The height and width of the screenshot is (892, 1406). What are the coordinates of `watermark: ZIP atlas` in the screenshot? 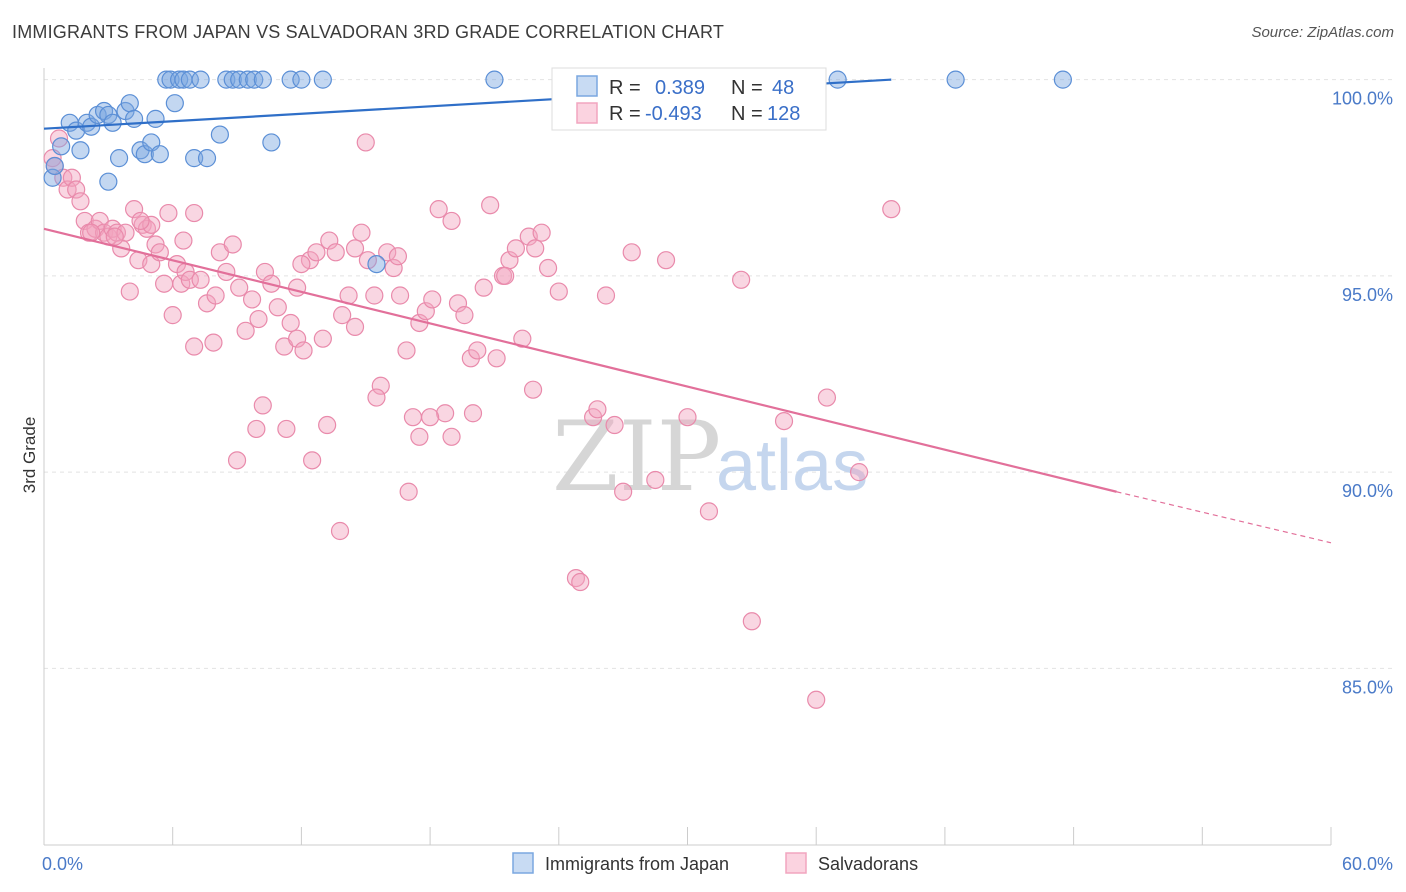 It's located at (710, 457).